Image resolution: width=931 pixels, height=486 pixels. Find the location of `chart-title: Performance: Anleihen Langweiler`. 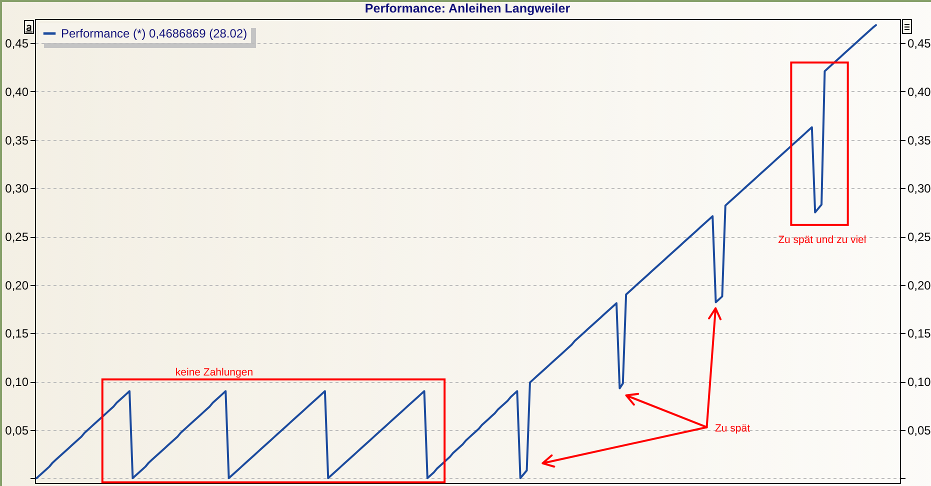

chart-title: Performance: Anleihen Langweiler is located at coordinates (467, 9).